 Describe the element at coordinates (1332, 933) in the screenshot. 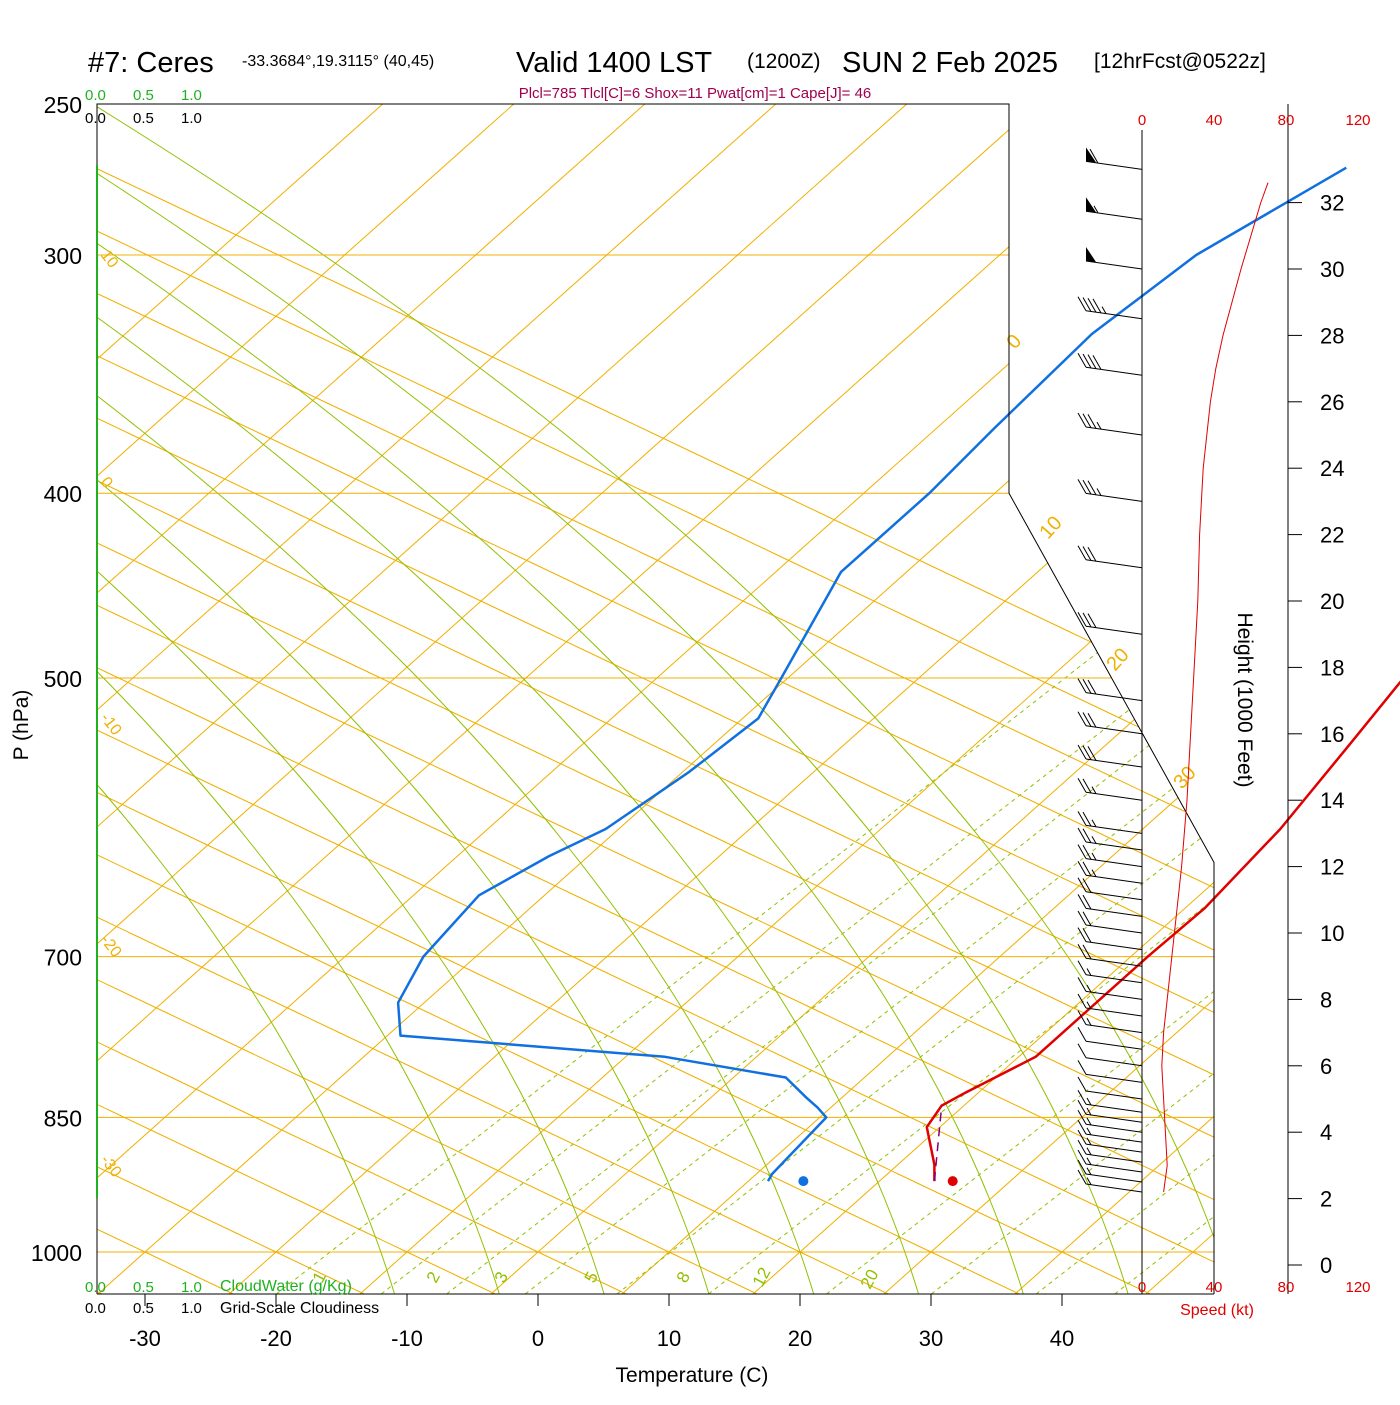

I see `height-tick-label: 10` at that location.